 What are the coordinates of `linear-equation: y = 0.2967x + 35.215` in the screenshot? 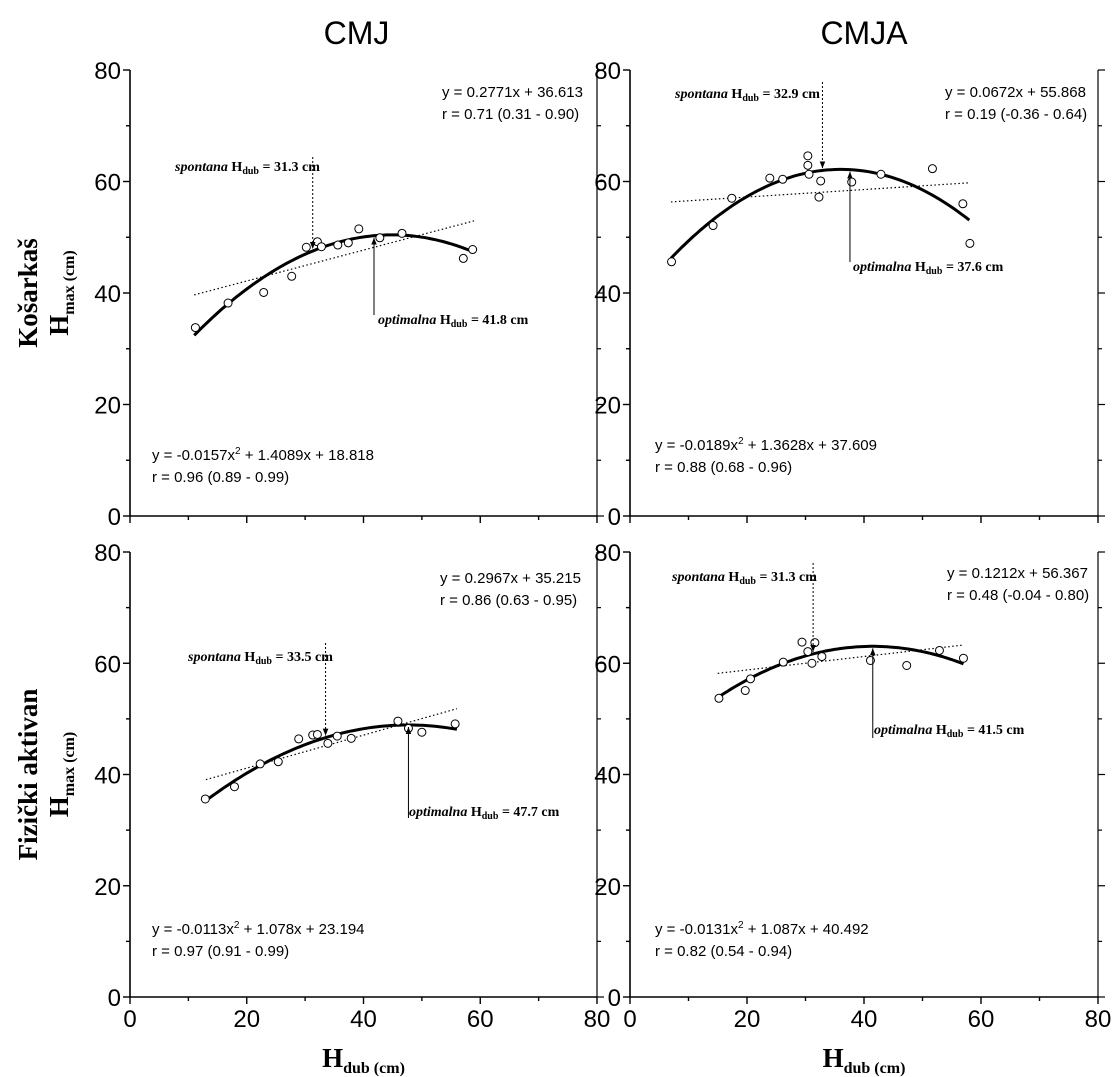 It's located at (510, 578).